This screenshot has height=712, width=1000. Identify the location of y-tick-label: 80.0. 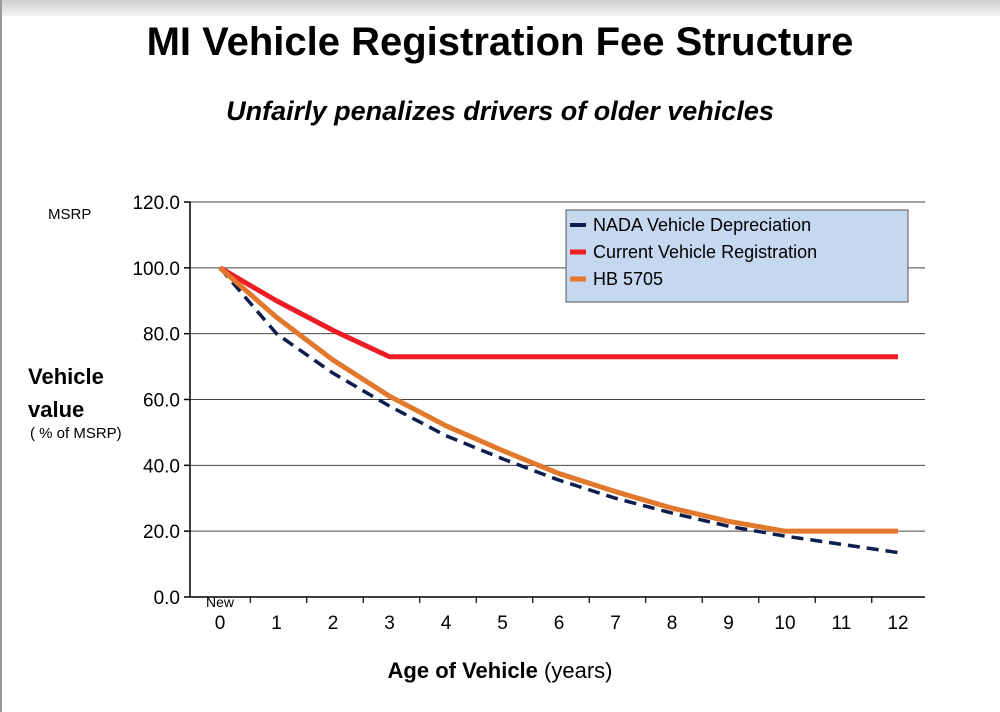
(161, 335).